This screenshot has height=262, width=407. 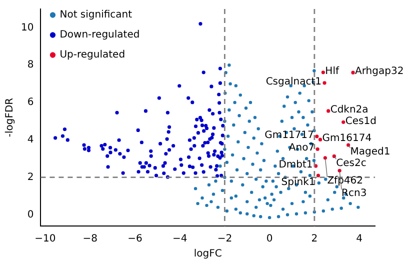 What do you see at coordinates (10, 118) in the screenshot?
I see `y-axis-title: -logFDR` at bounding box center [10, 118].